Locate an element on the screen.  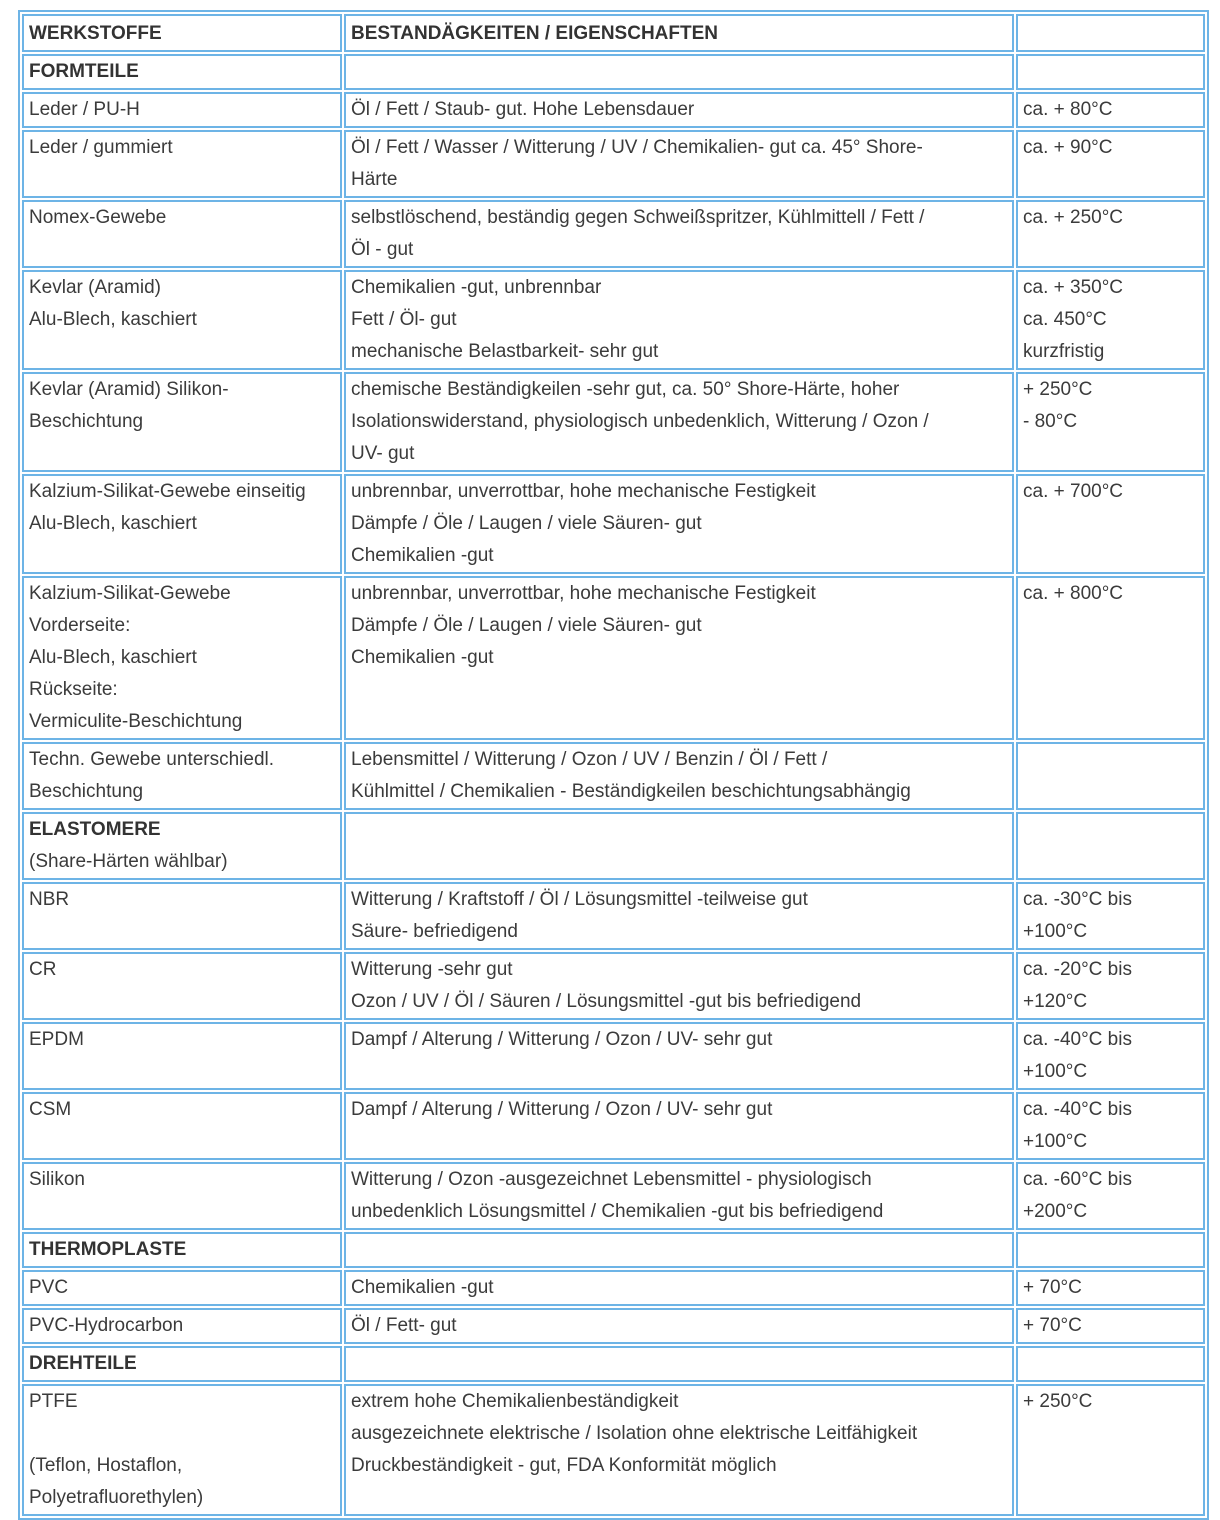
properties-cell: Öl / Fett- gut is located at coordinates (679, 1326).